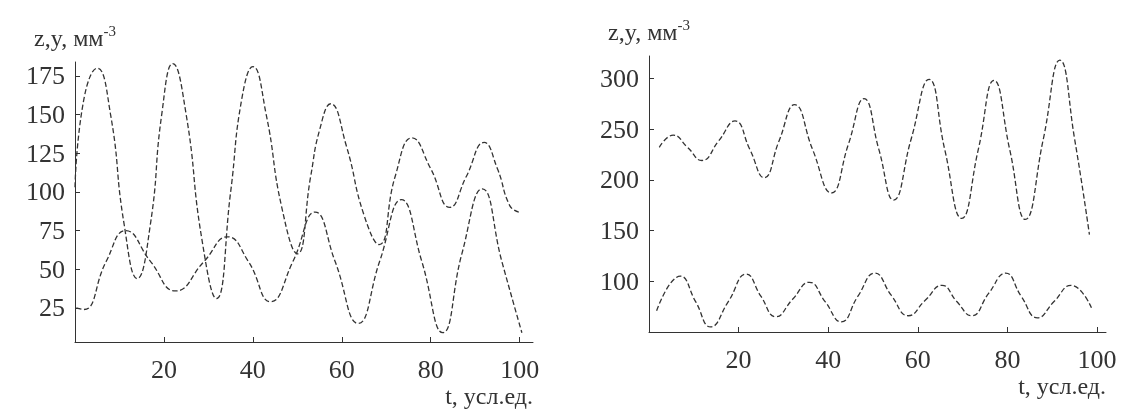 The width and height of the screenshot is (1130, 411). Describe the element at coordinates (52, 269) in the screenshot. I see `y-tick-label: 50` at that location.